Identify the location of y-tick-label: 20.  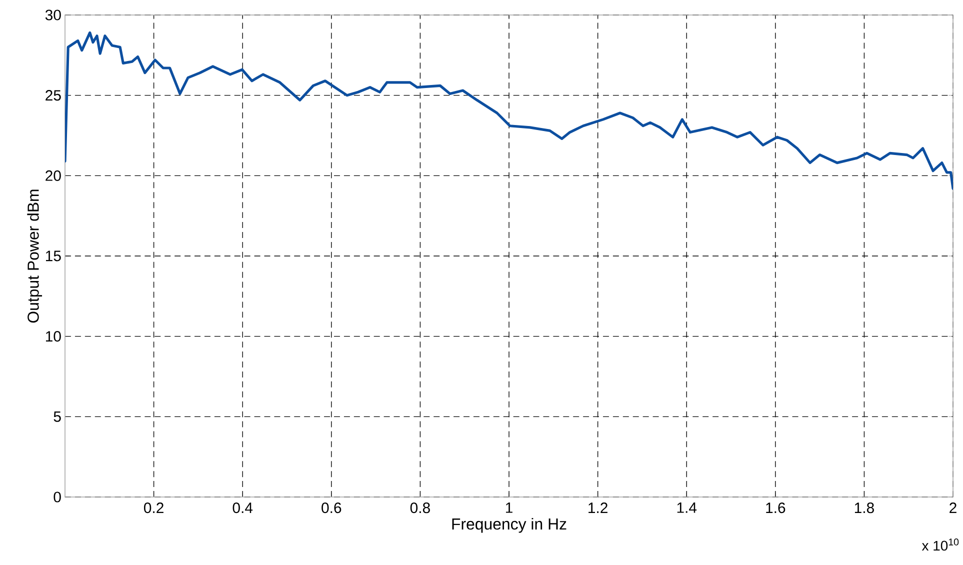
(53, 175).